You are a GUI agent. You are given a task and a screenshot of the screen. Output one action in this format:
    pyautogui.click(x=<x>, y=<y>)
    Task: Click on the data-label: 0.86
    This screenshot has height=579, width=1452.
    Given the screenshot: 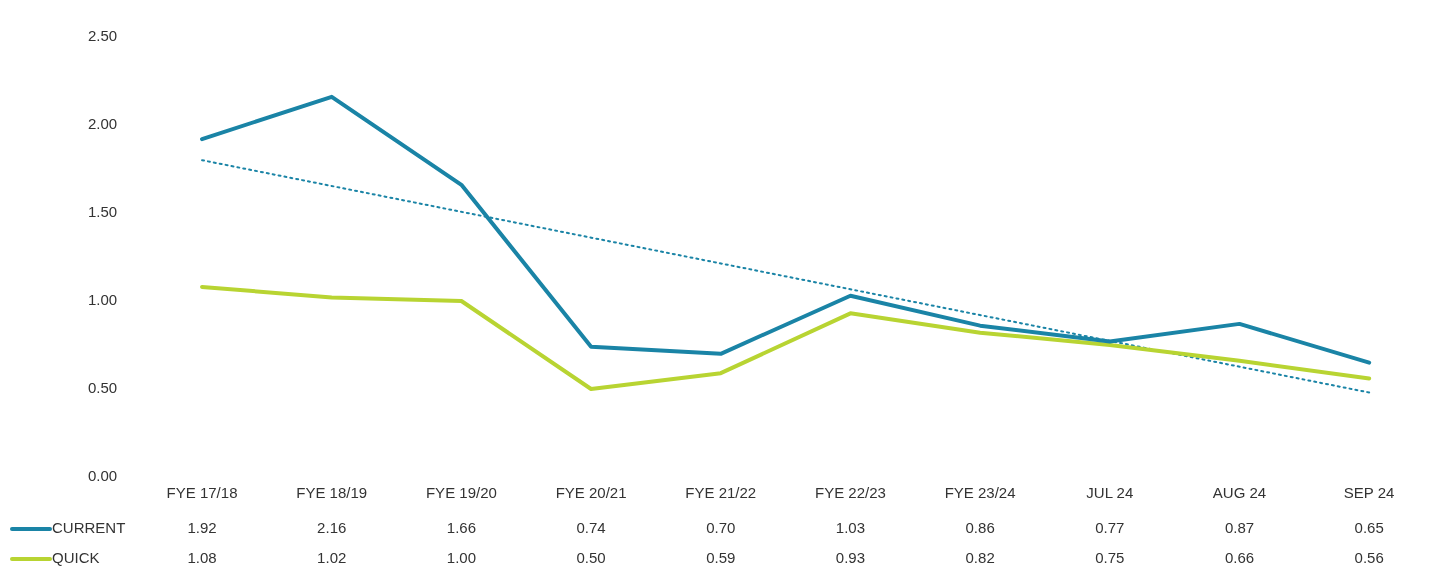 What is the action you would take?
    pyautogui.click(x=980, y=528)
    